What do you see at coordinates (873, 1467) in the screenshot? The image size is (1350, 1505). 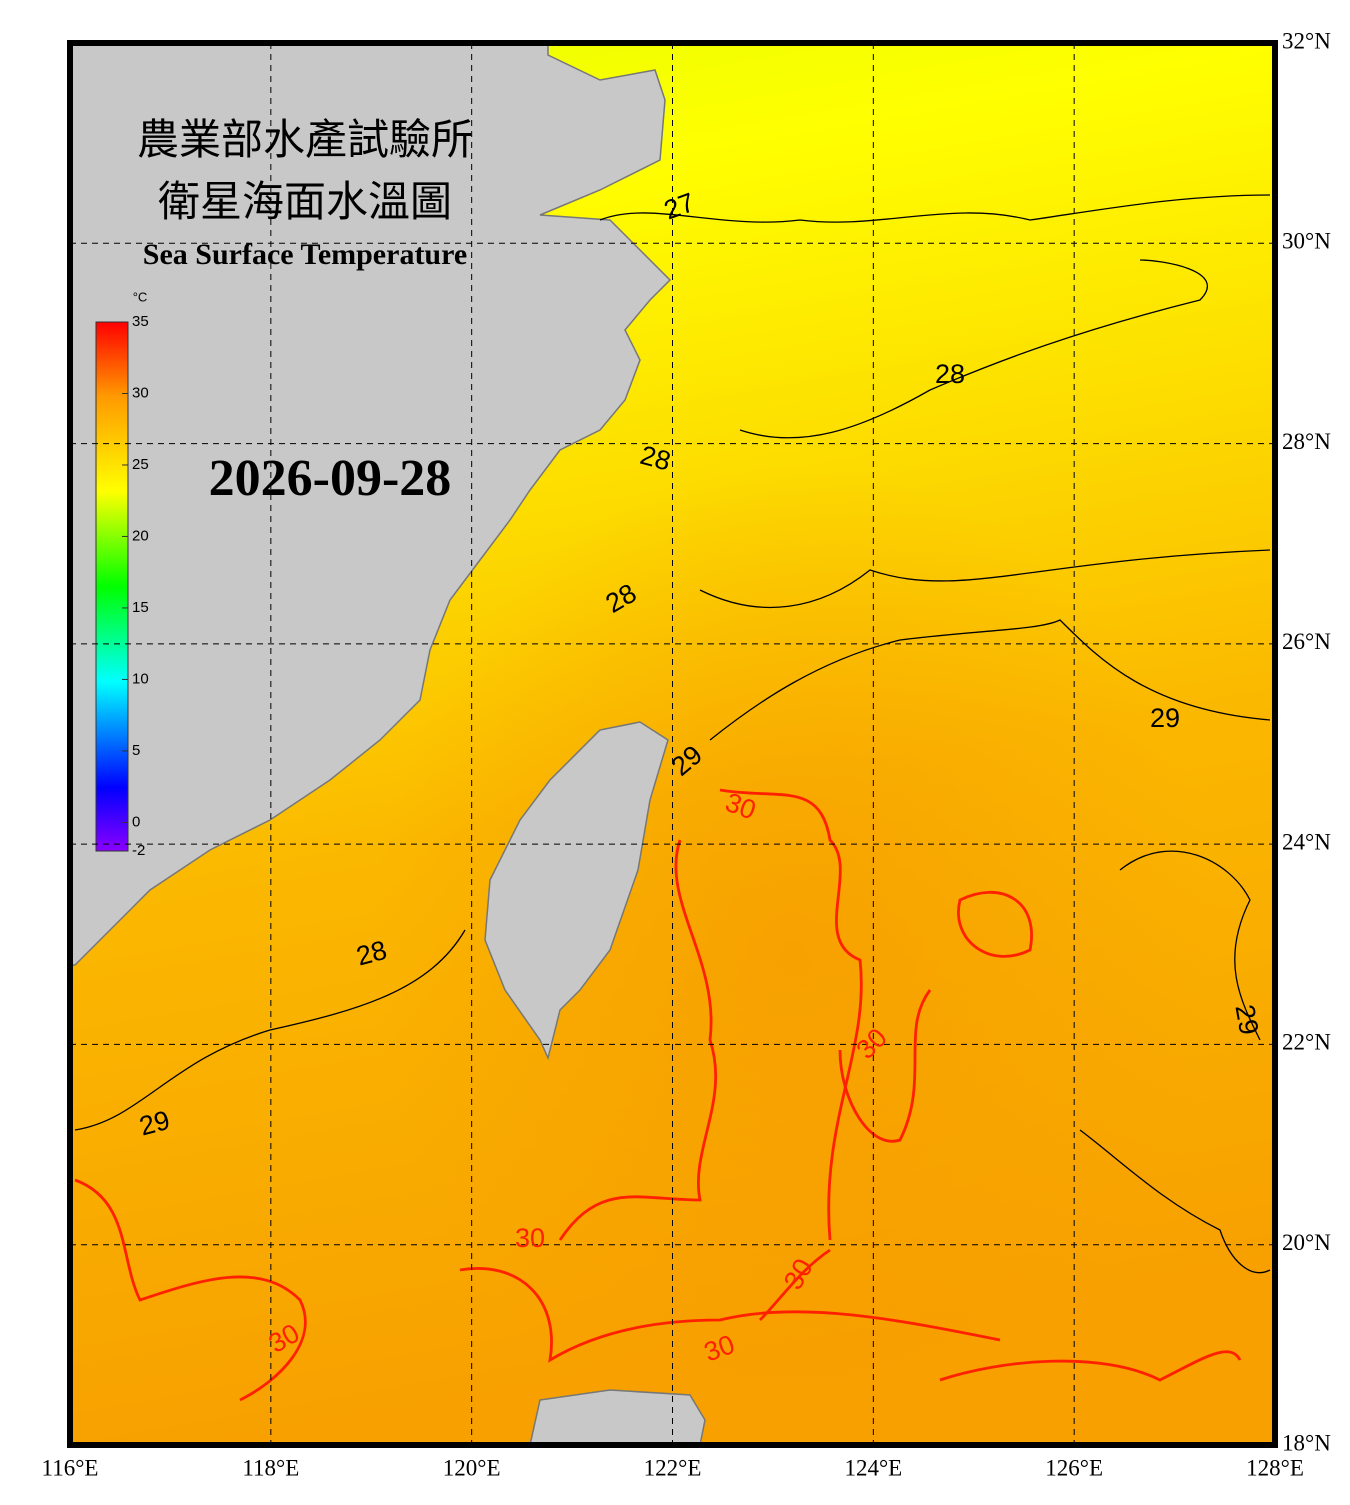 I see `x-tick-label: 124°E` at bounding box center [873, 1467].